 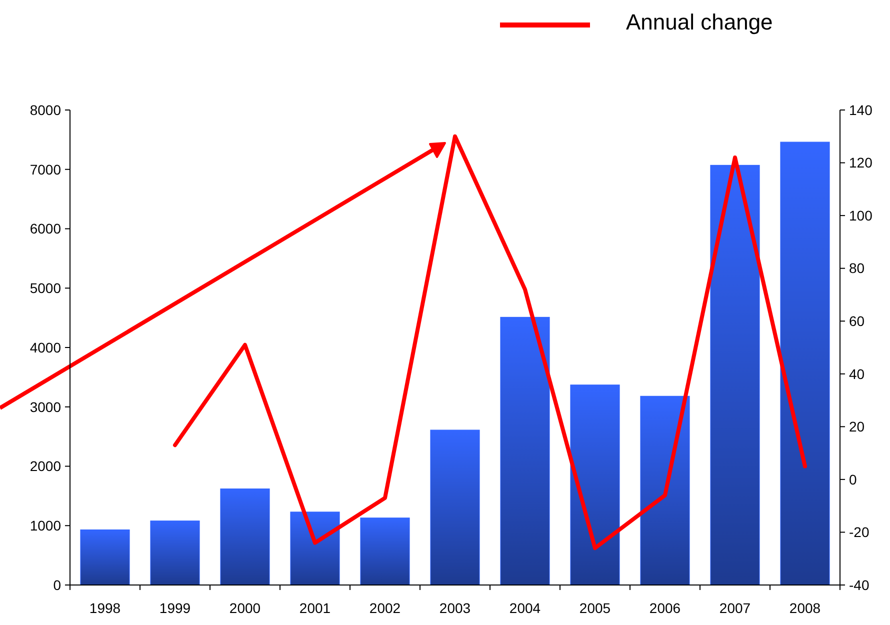 What do you see at coordinates (859, 584) in the screenshot?
I see `y2-tick-label: -40` at bounding box center [859, 584].